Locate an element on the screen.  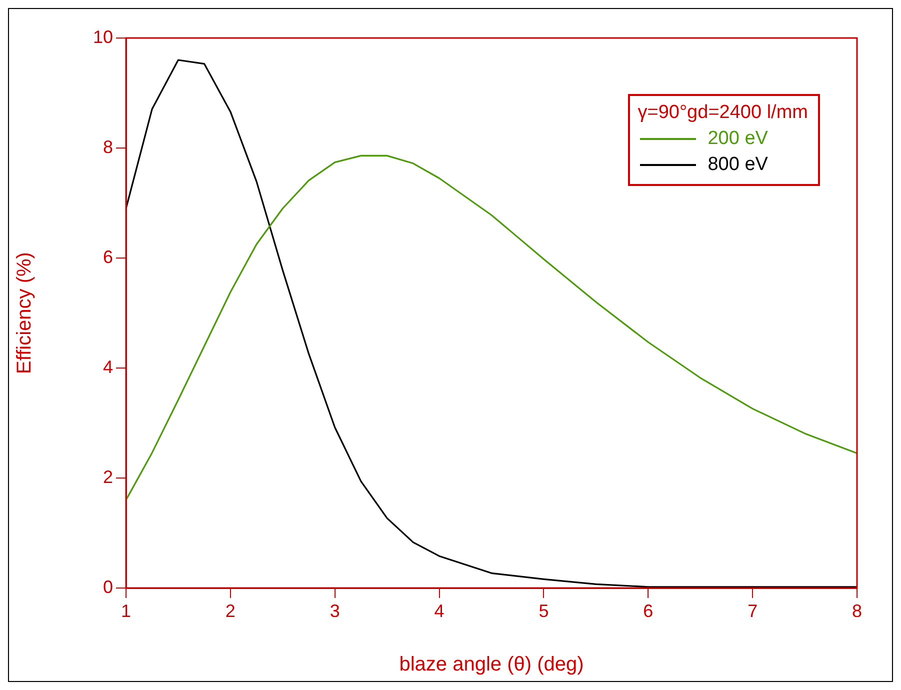
legend-label: 800 eV is located at coordinates (738, 165).